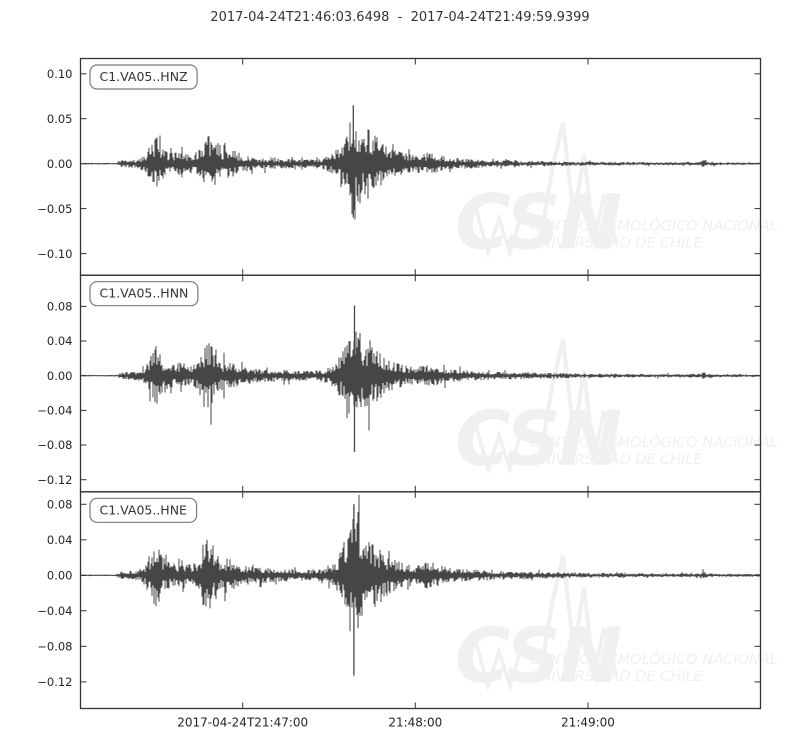  I want to click on y-tick-label: −0.05, so click(54, 209).